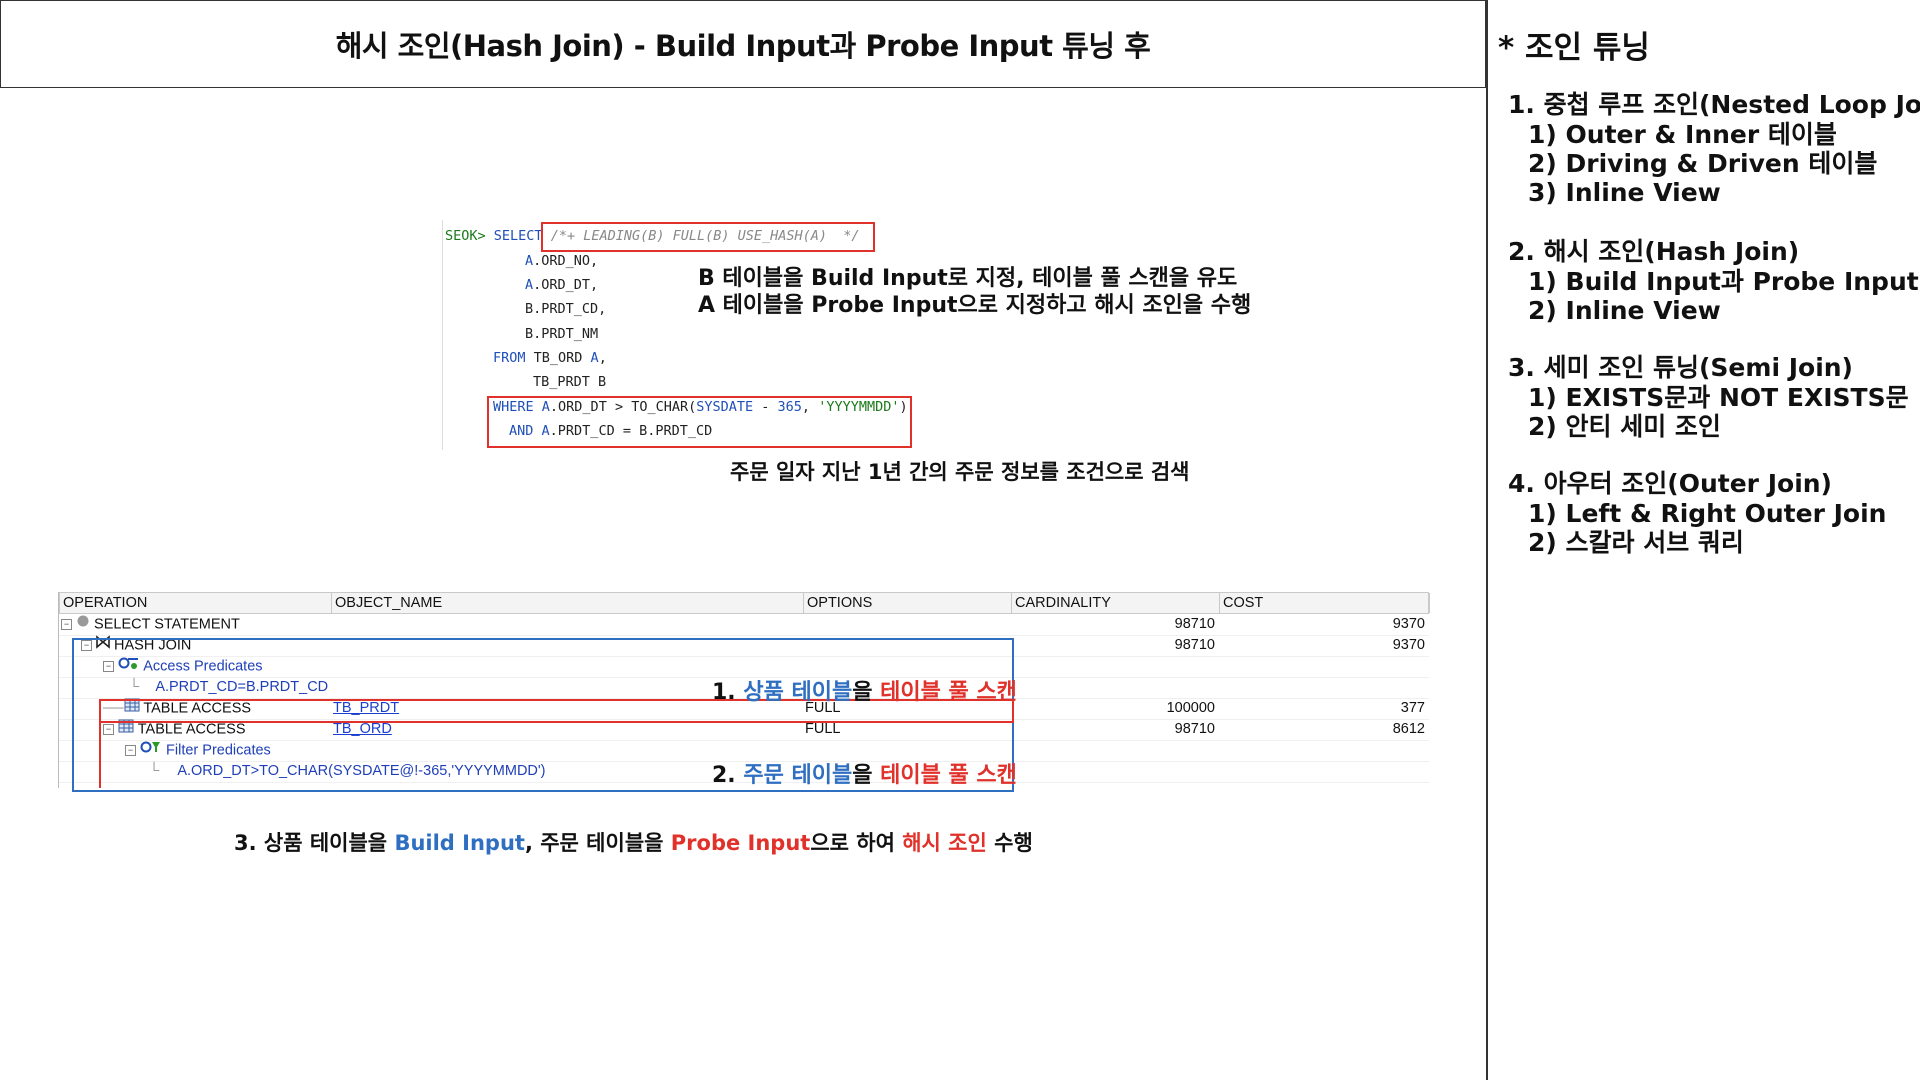 The image size is (1920, 1080). Describe the element at coordinates (1718, 397) in the screenshot. I see `sidebar-section-item: 1) EXISTS문과 NOT EXISTS문` at that location.